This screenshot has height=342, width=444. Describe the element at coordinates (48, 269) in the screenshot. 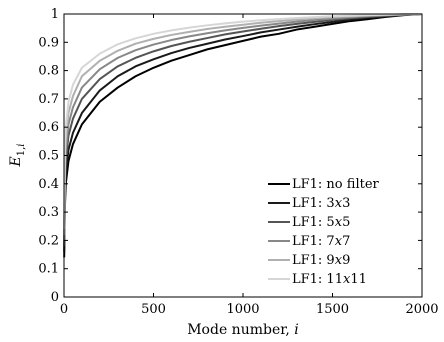

I see `y-tick-label: 0.1` at that location.